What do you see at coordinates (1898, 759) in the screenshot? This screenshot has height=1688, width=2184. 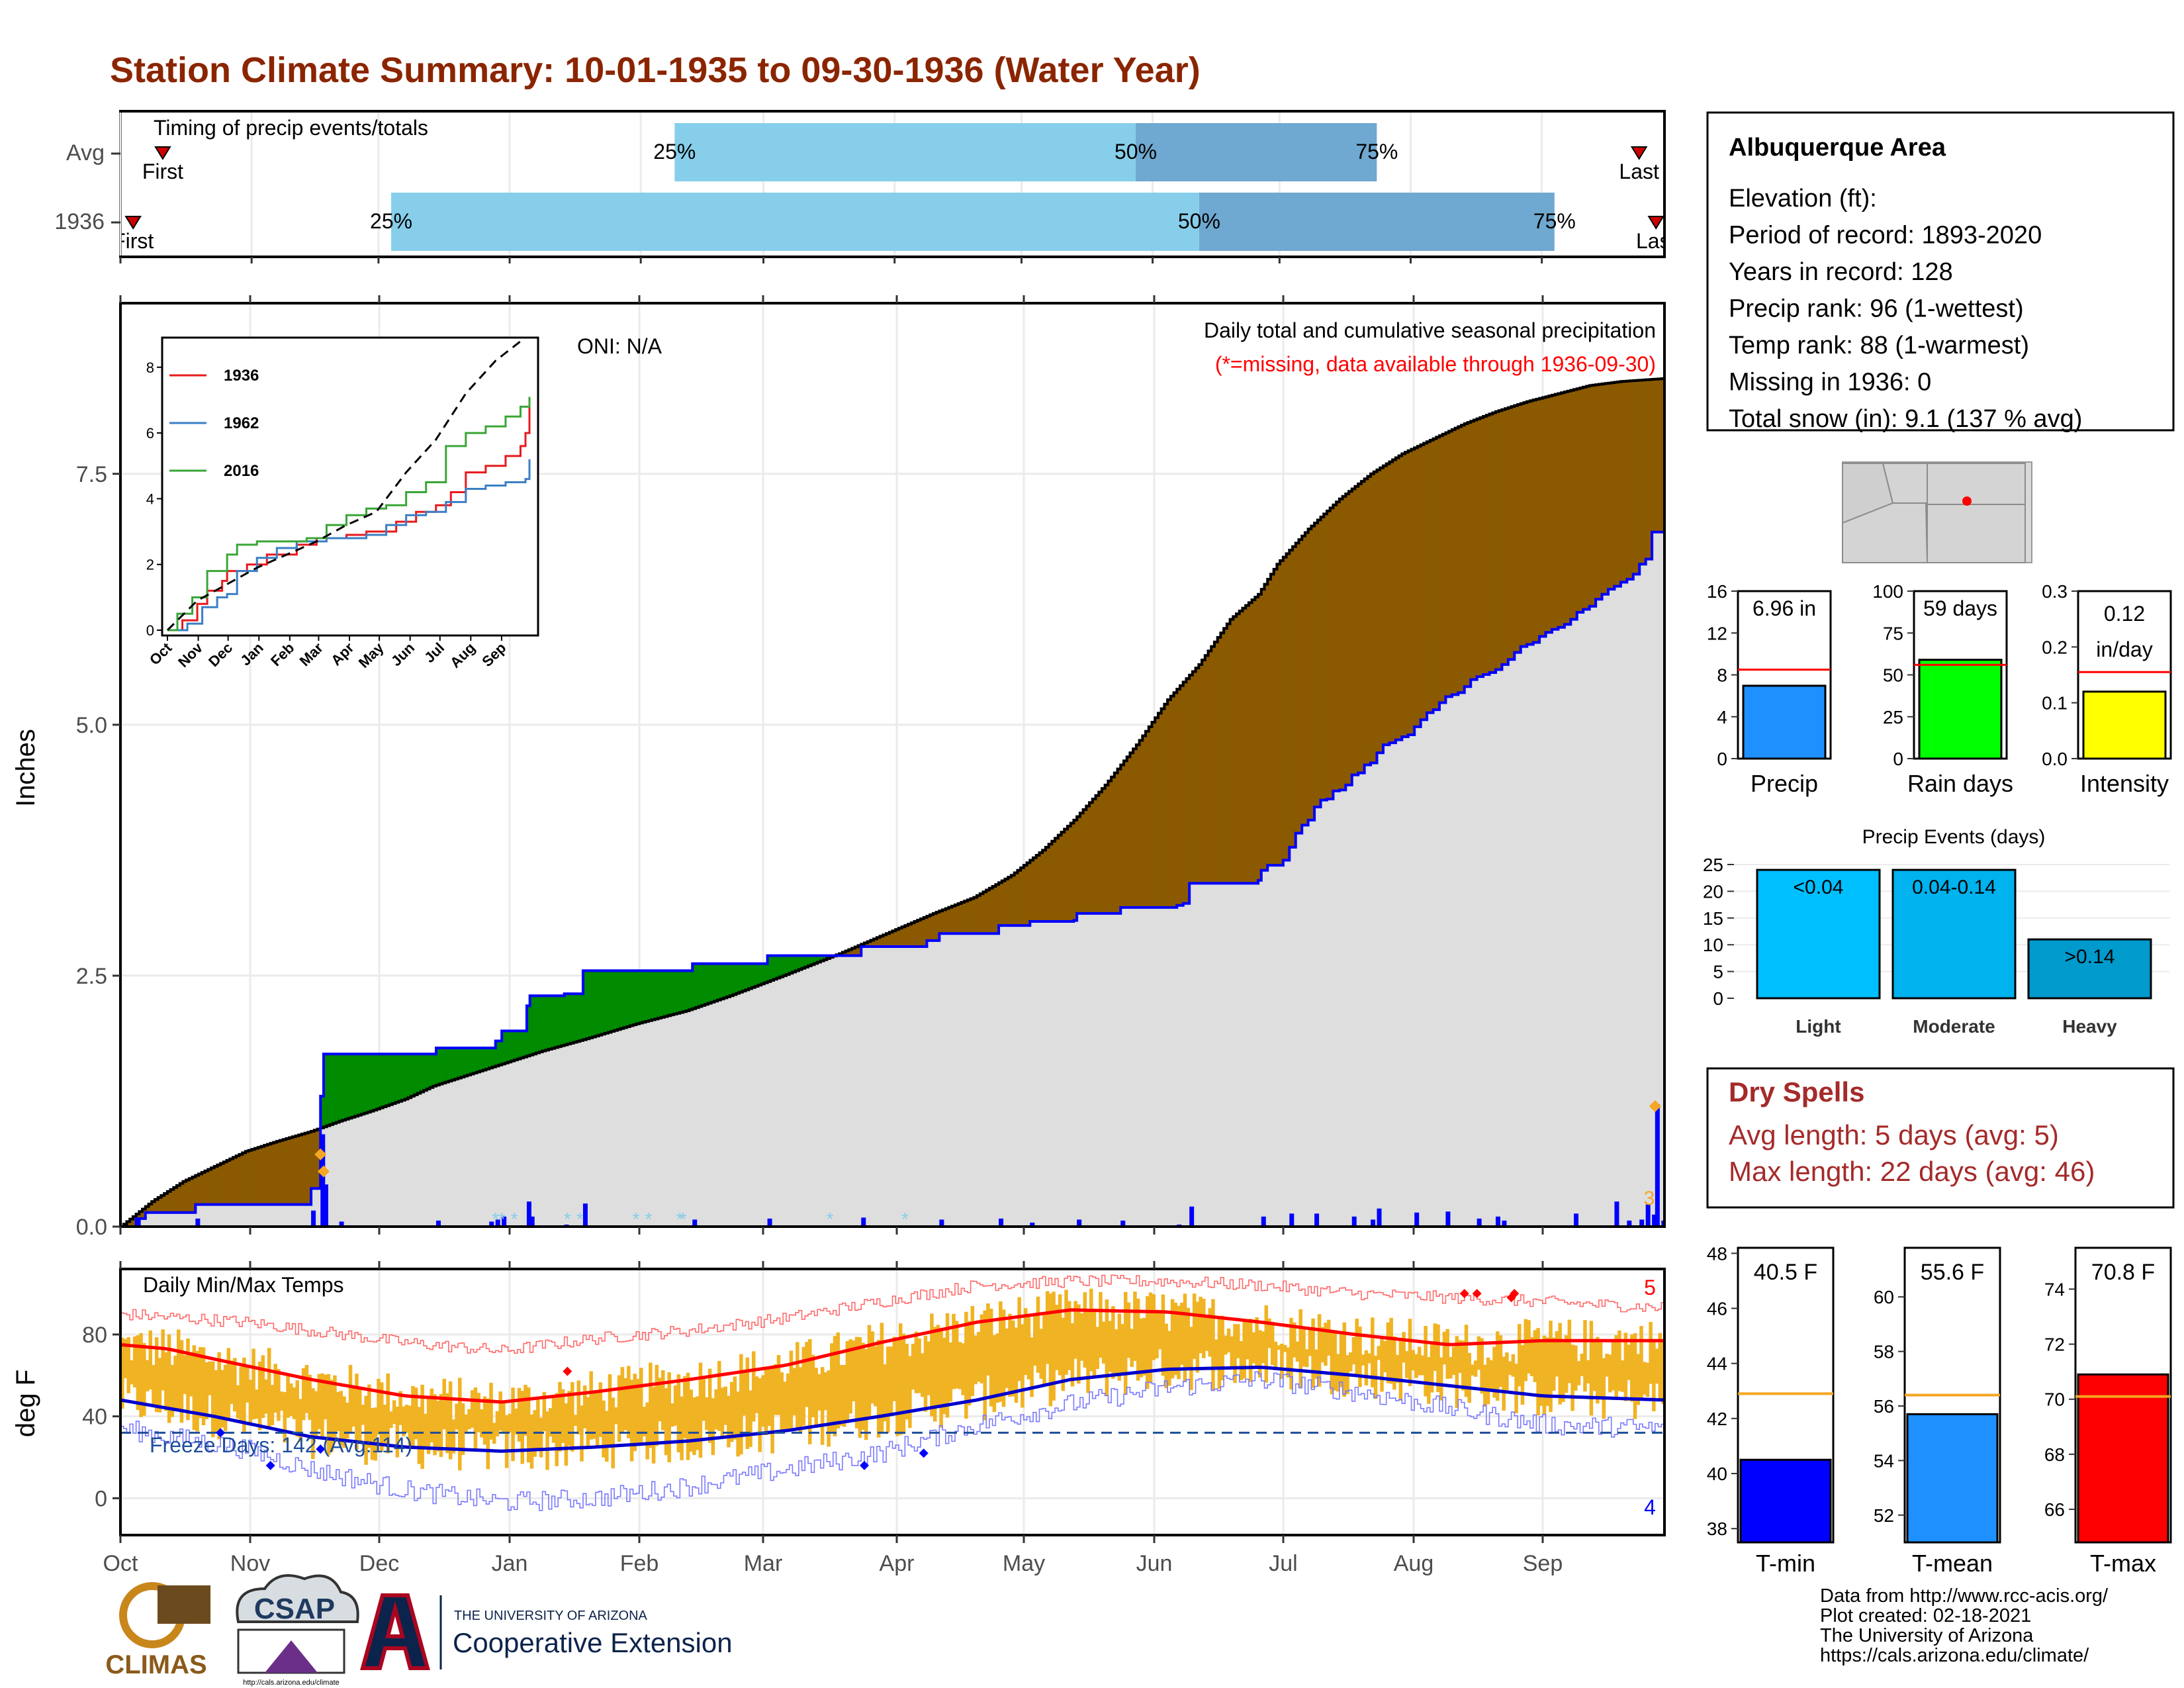 I see `summary-bar-tick-label: 0` at bounding box center [1898, 759].